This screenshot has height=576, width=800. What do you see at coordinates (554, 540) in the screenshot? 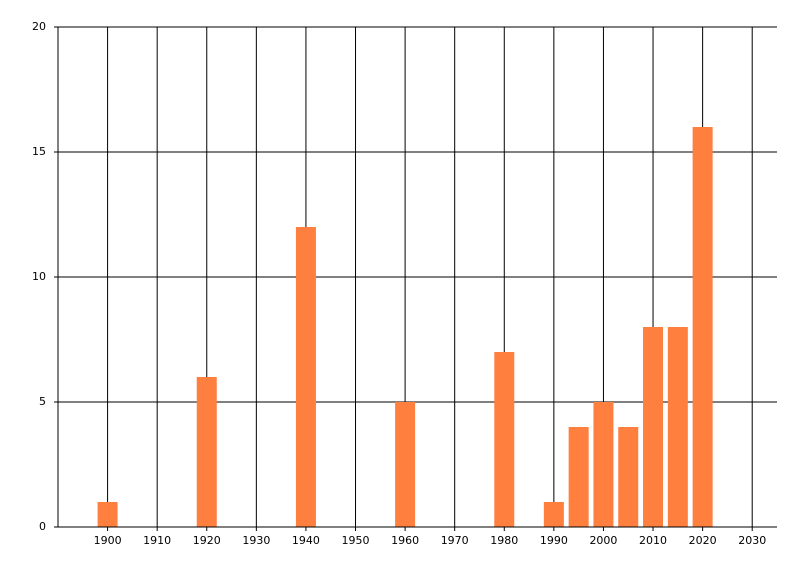
I see `x-tick-label: 1990` at bounding box center [554, 540].